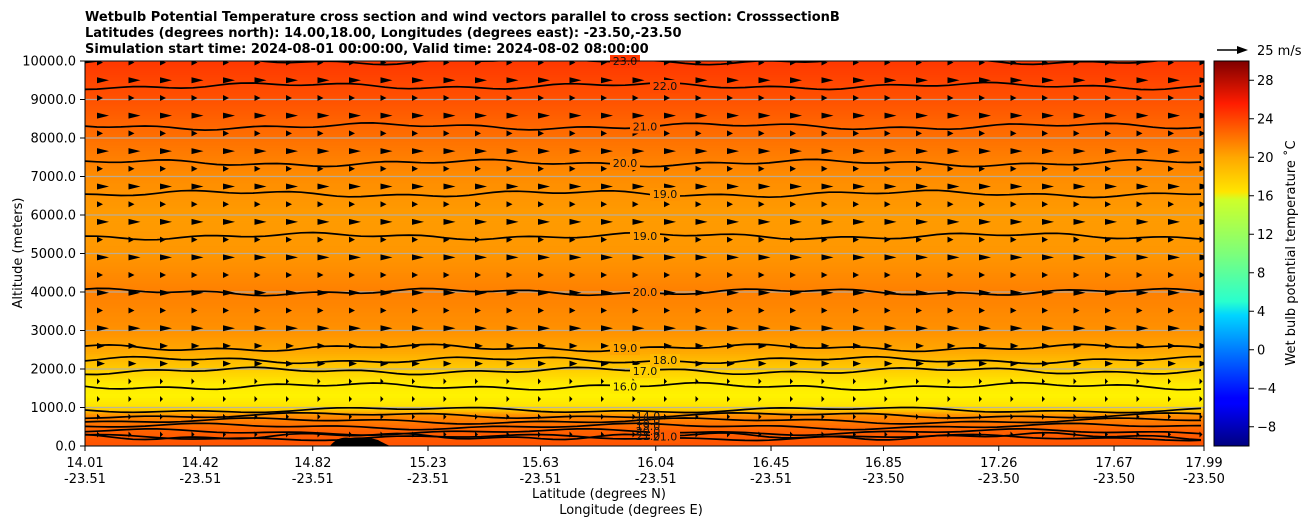 The width and height of the screenshot is (1311, 526). I want to click on contour-label: 21.0, so click(665, 436).